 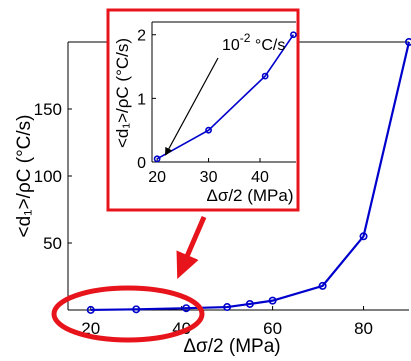 I want to click on inset-y-ticks: 0 1 2, so click(x=146, y=100).